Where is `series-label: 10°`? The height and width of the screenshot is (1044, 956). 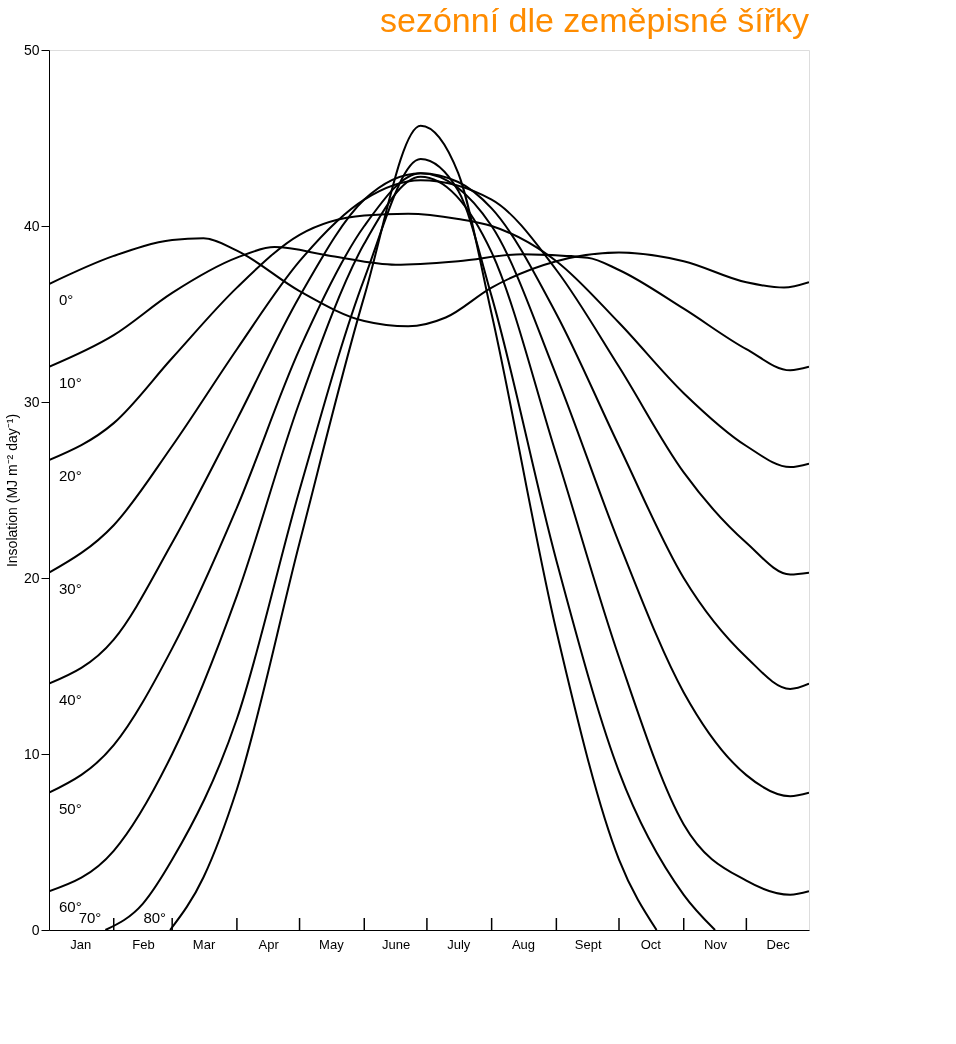
series-label: 10° is located at coordinates (70, 382).